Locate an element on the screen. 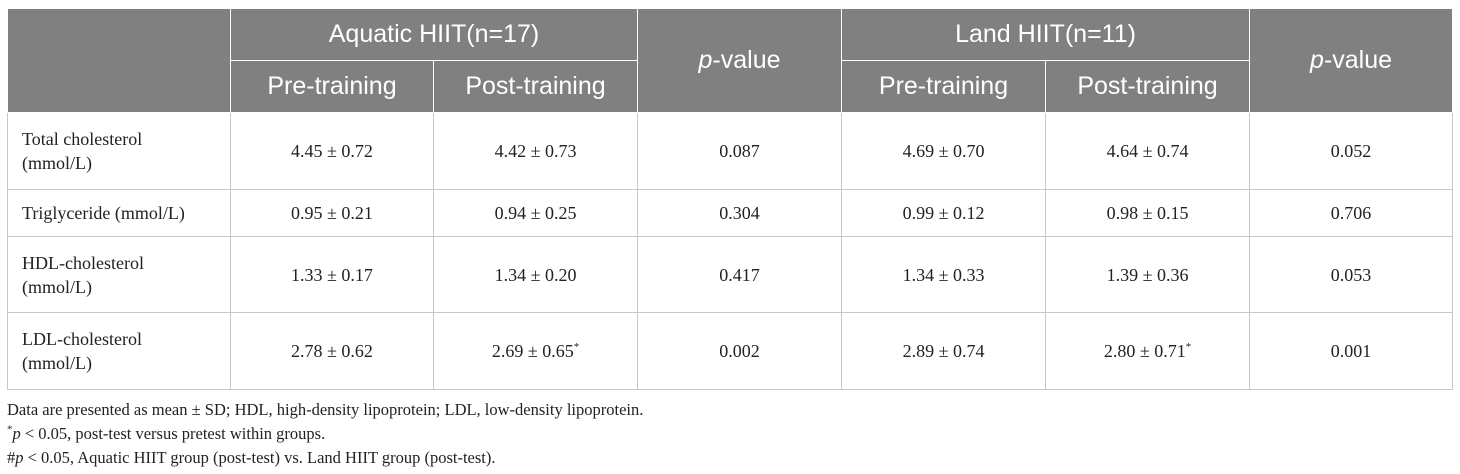 The width and height of the screenshot is (1460, 474). row-label: Triglyceride (mmol/L) is located at coordinates (119, 213).